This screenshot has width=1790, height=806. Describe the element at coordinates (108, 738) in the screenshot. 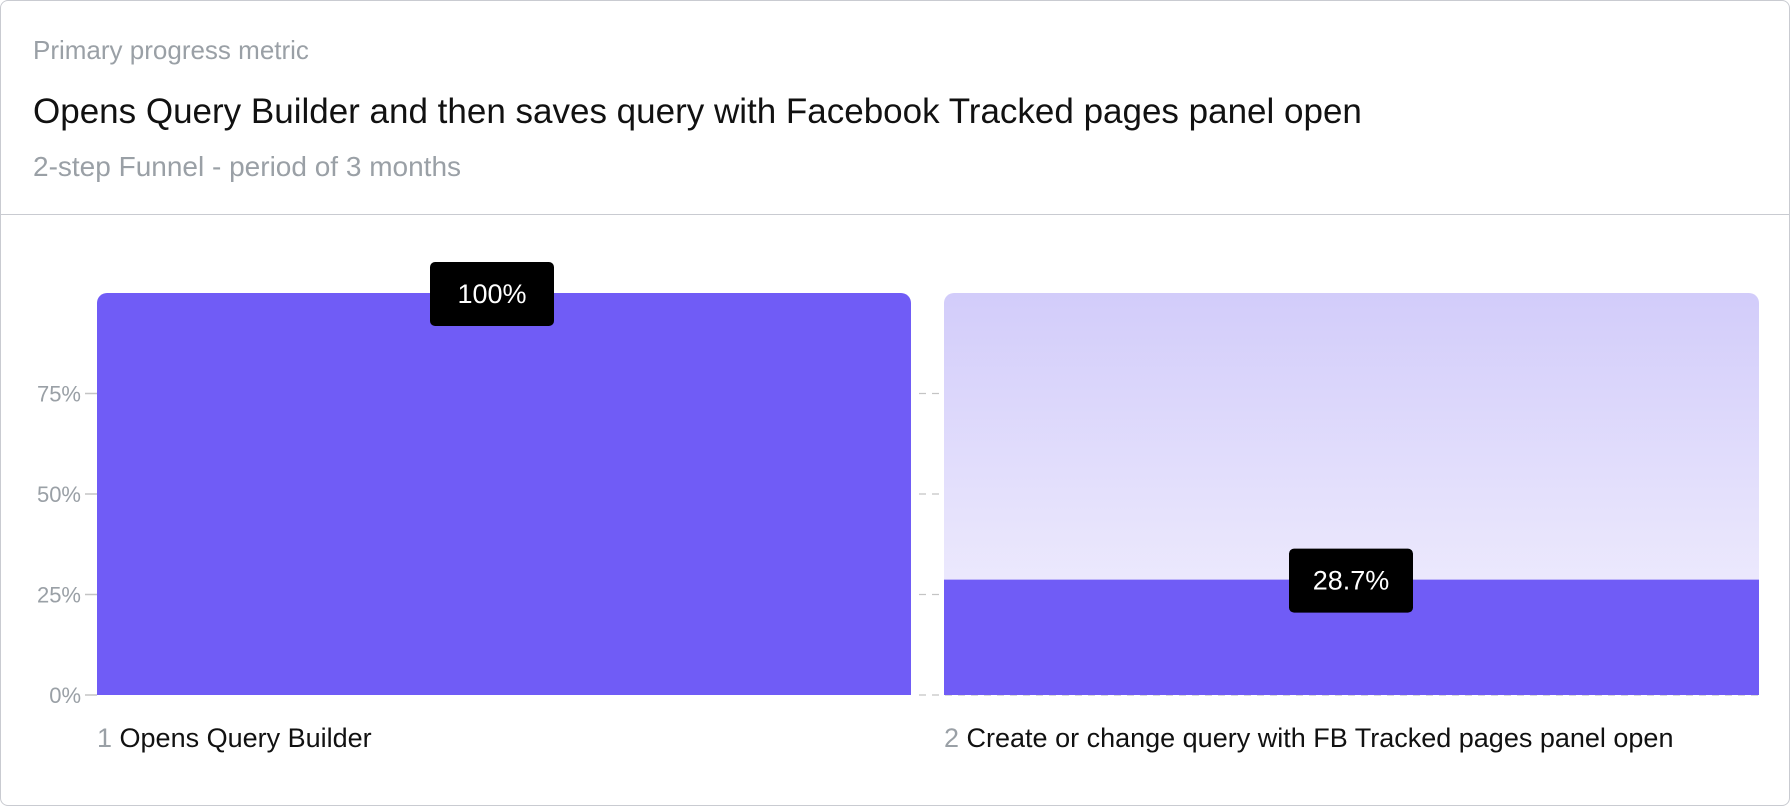

I see `step-number: 1` at that location.